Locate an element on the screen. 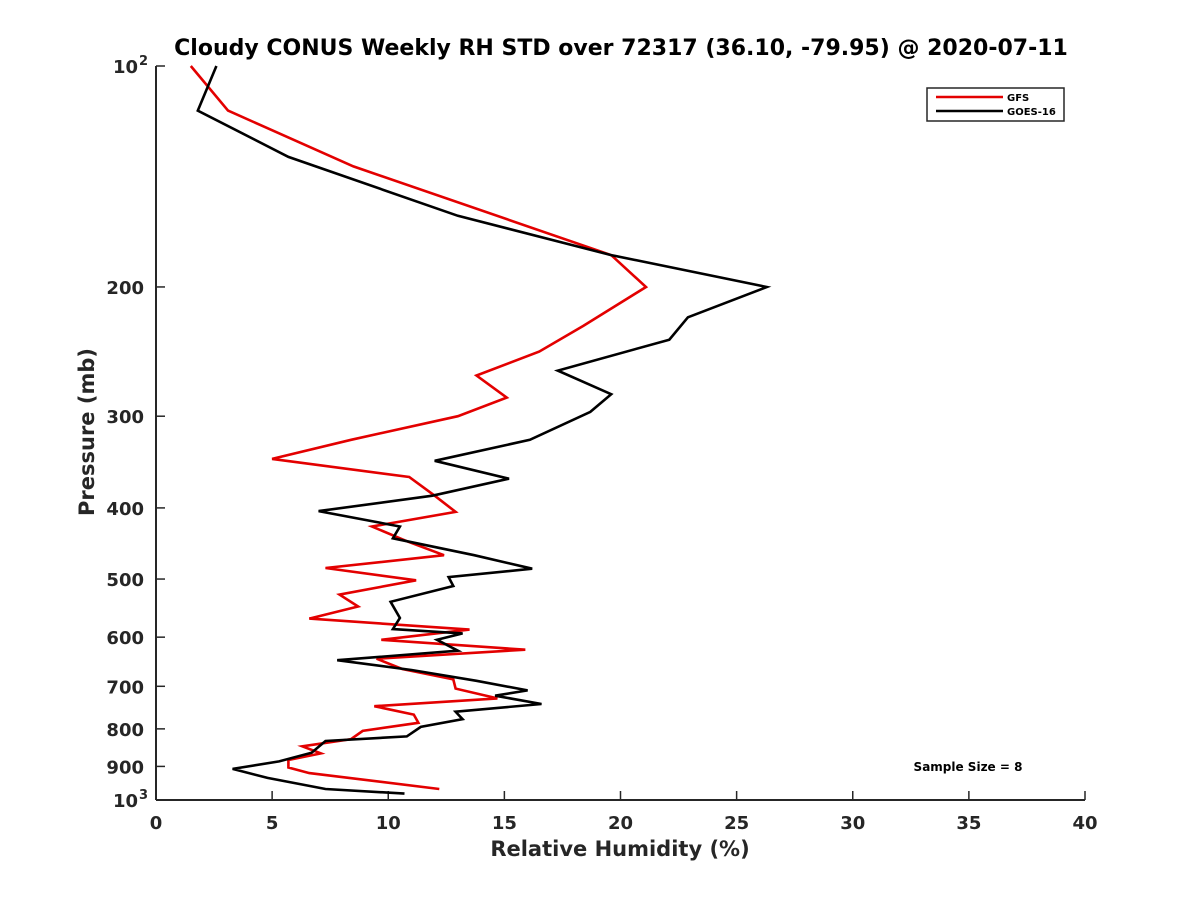 This screenshot has width=1200, height=900. y-tick-label: 300 is located at coordinates (125, 417).